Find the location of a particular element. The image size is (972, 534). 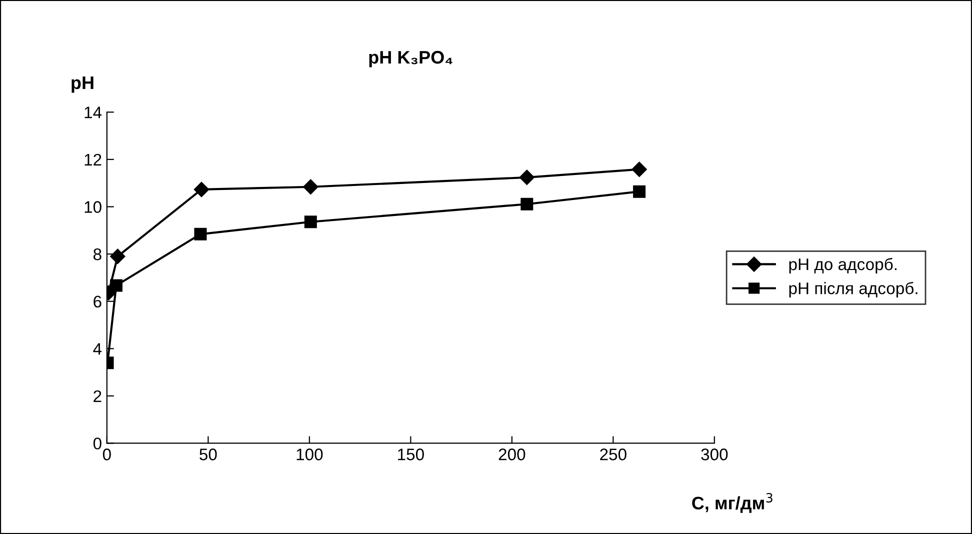

x-tick-label: 100 is located at coordinates (309, 454).